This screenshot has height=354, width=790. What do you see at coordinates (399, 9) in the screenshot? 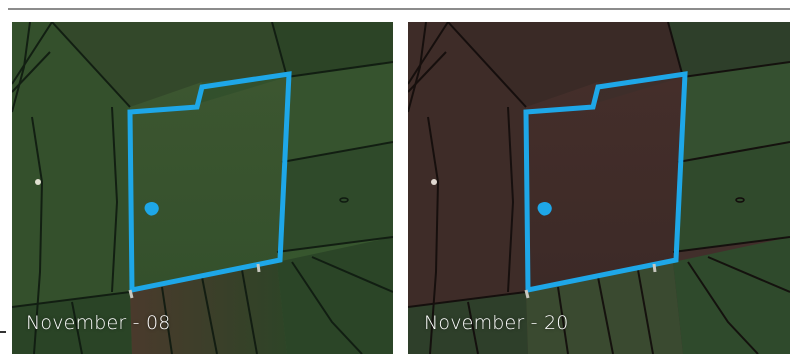
I see `top-divider` at bounding box center [399, 9].